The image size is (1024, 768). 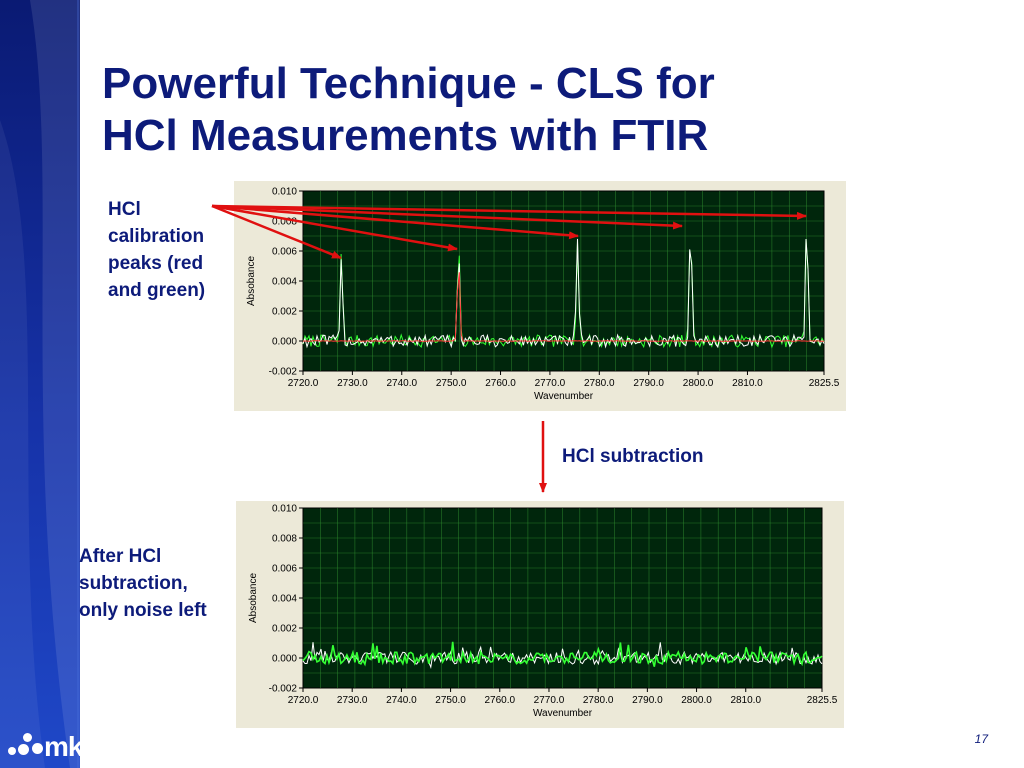 What do you see at coordinates (157, 290) in the screenshot?
I see `callout-peaks-line-4: and green)` at bounding box center [157, 290].